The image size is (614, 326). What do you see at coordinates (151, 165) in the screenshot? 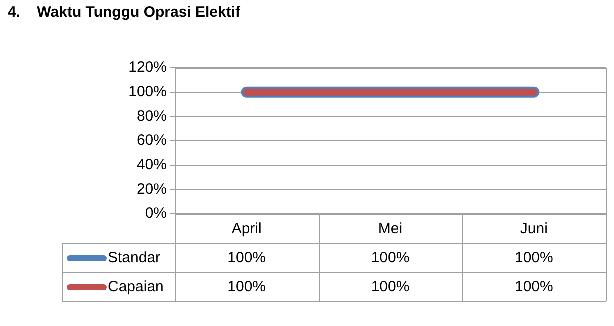
I see `y-tick-label: 40%` at bounding box center [151, 165].